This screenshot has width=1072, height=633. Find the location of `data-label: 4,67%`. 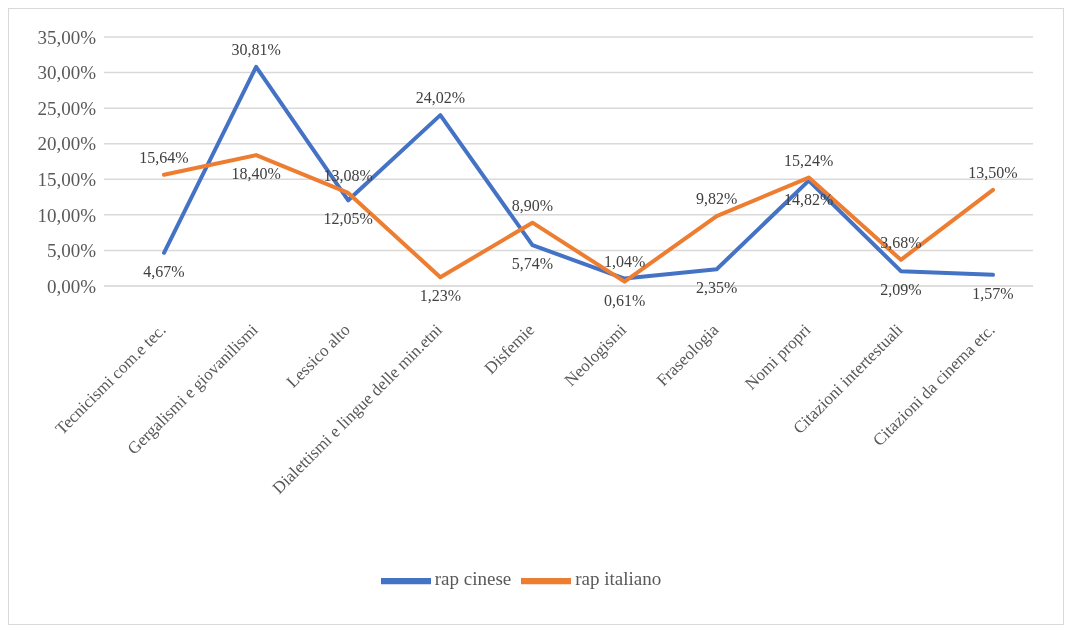

data-label: 4,67% is located at coordinates (164, 271).